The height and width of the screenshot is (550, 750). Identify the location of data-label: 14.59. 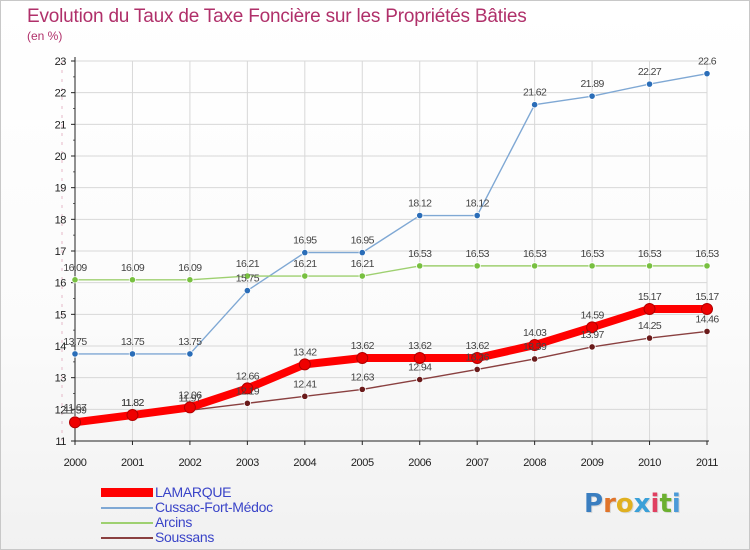
(592, 315).